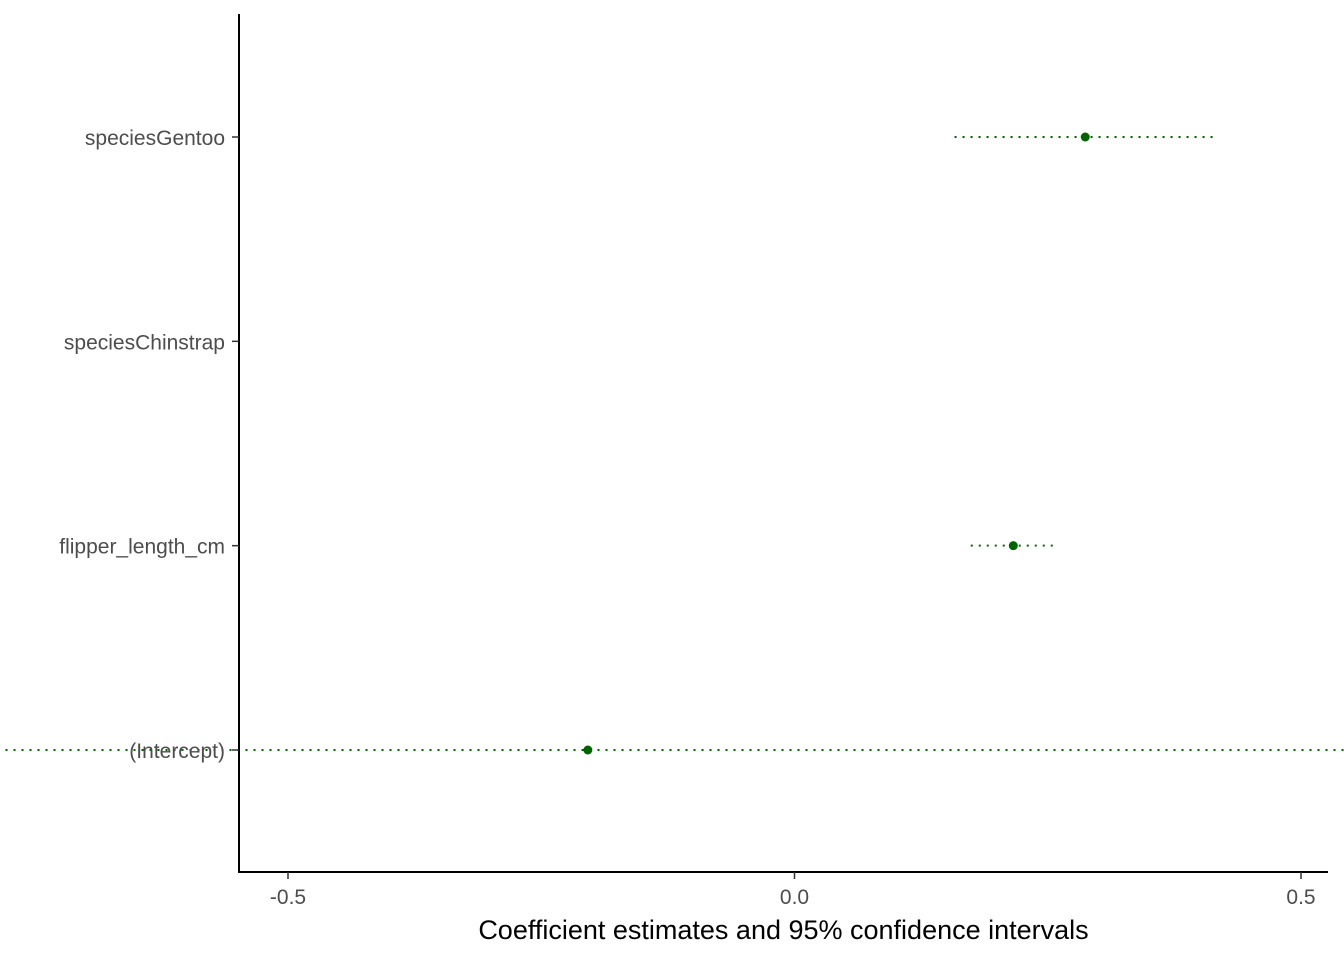 The height and width of the screenshot is (960, 1344). I want to click on y-tick-label-intercept: (Intercept), so click(177, 751).